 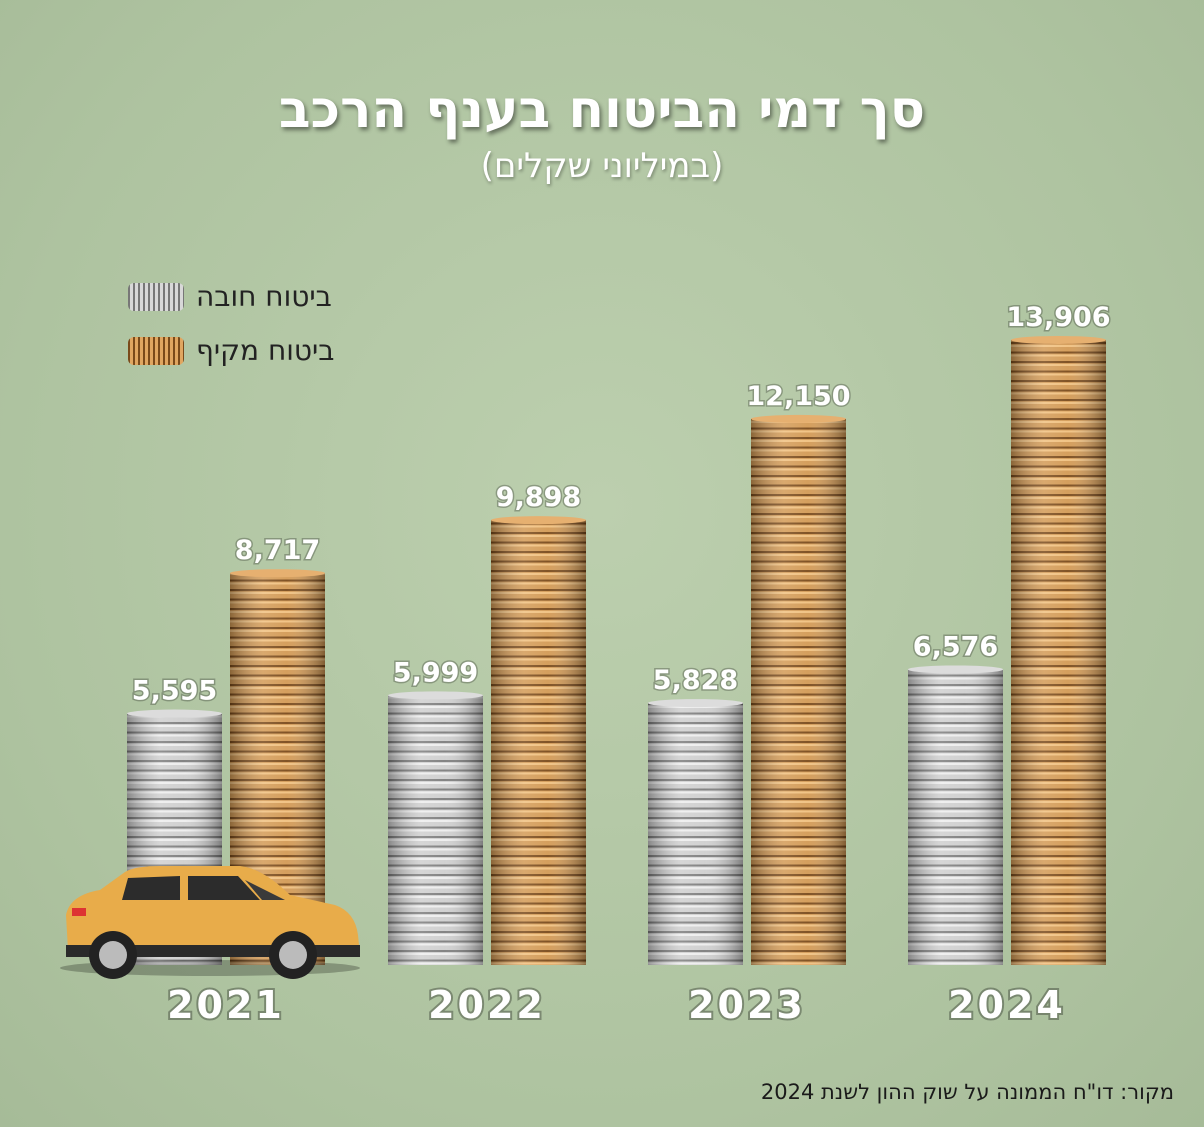 I want to click on chart-title: סך דמי הביטוח בענף הרכב, so click(x=602, y=110).